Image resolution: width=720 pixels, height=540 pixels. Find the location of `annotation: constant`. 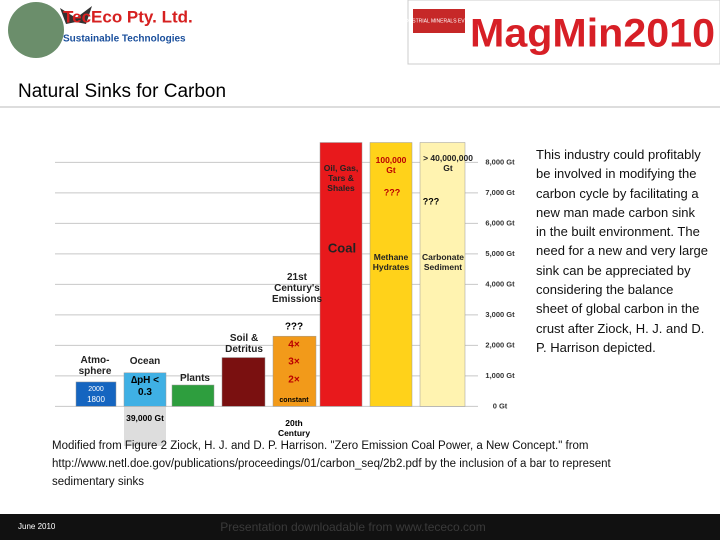

annotation: constant is located at coordinates (294, 400).